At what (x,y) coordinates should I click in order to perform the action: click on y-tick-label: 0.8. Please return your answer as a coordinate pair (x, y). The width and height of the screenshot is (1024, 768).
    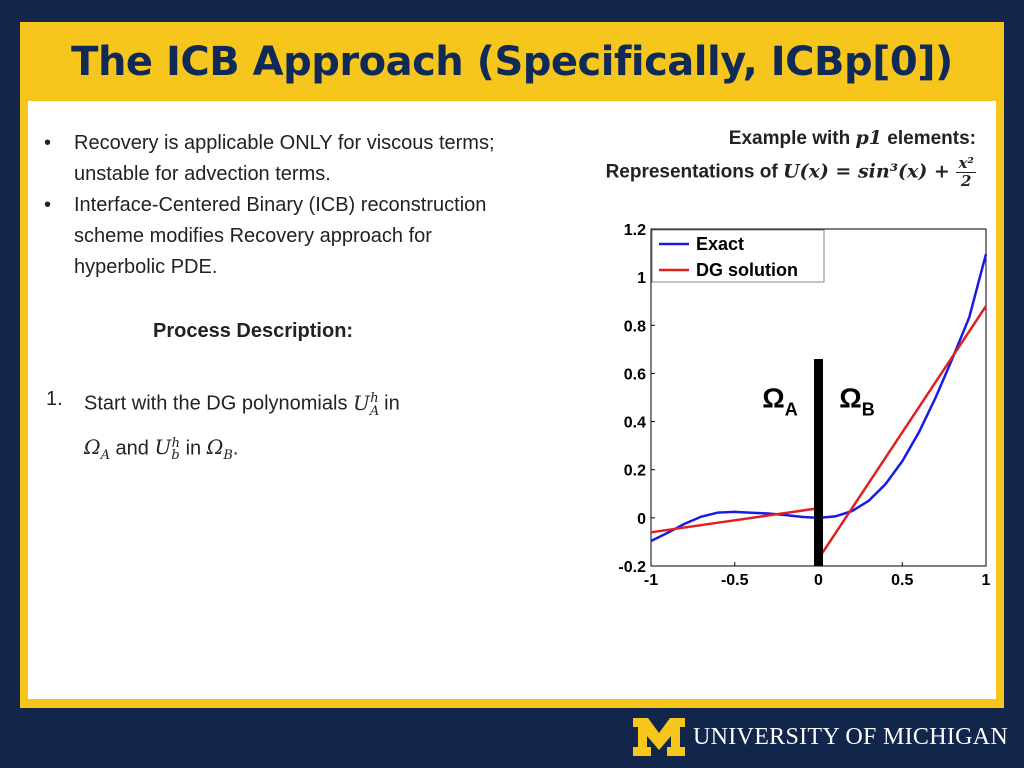
    Looking at the image, I should click on (635, 326).